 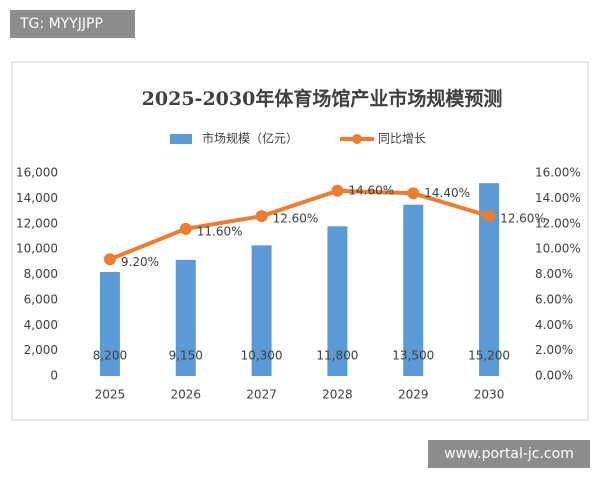 What do you see at coordinates (558, 198) in the screenshot?
I see `y2-tick-label: 14.00%` at bounding box center [558, 198].